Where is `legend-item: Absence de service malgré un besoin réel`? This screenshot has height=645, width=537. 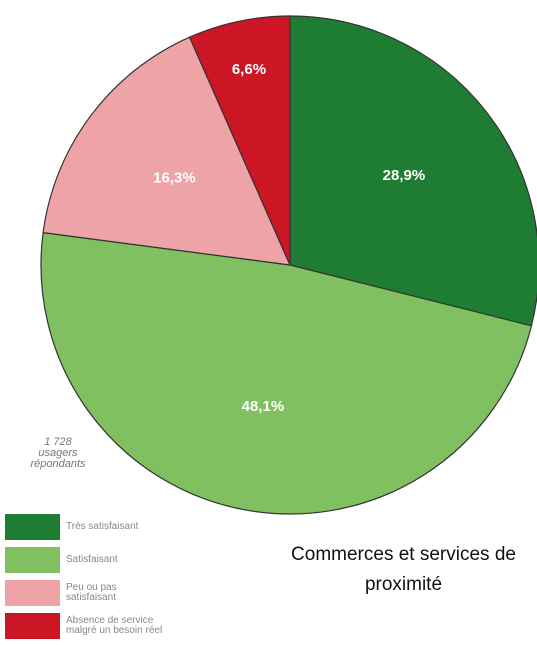
legend-item: Absence de service malgré un besoin réel is located at coordinates (85, 625).